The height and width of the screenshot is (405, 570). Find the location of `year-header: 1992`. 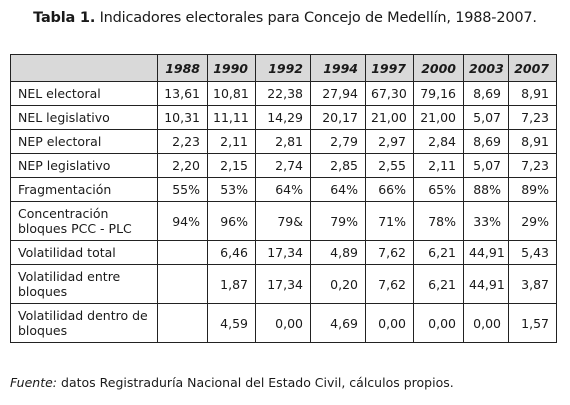

year-header: 1992 is located at coordinates (283, 68).